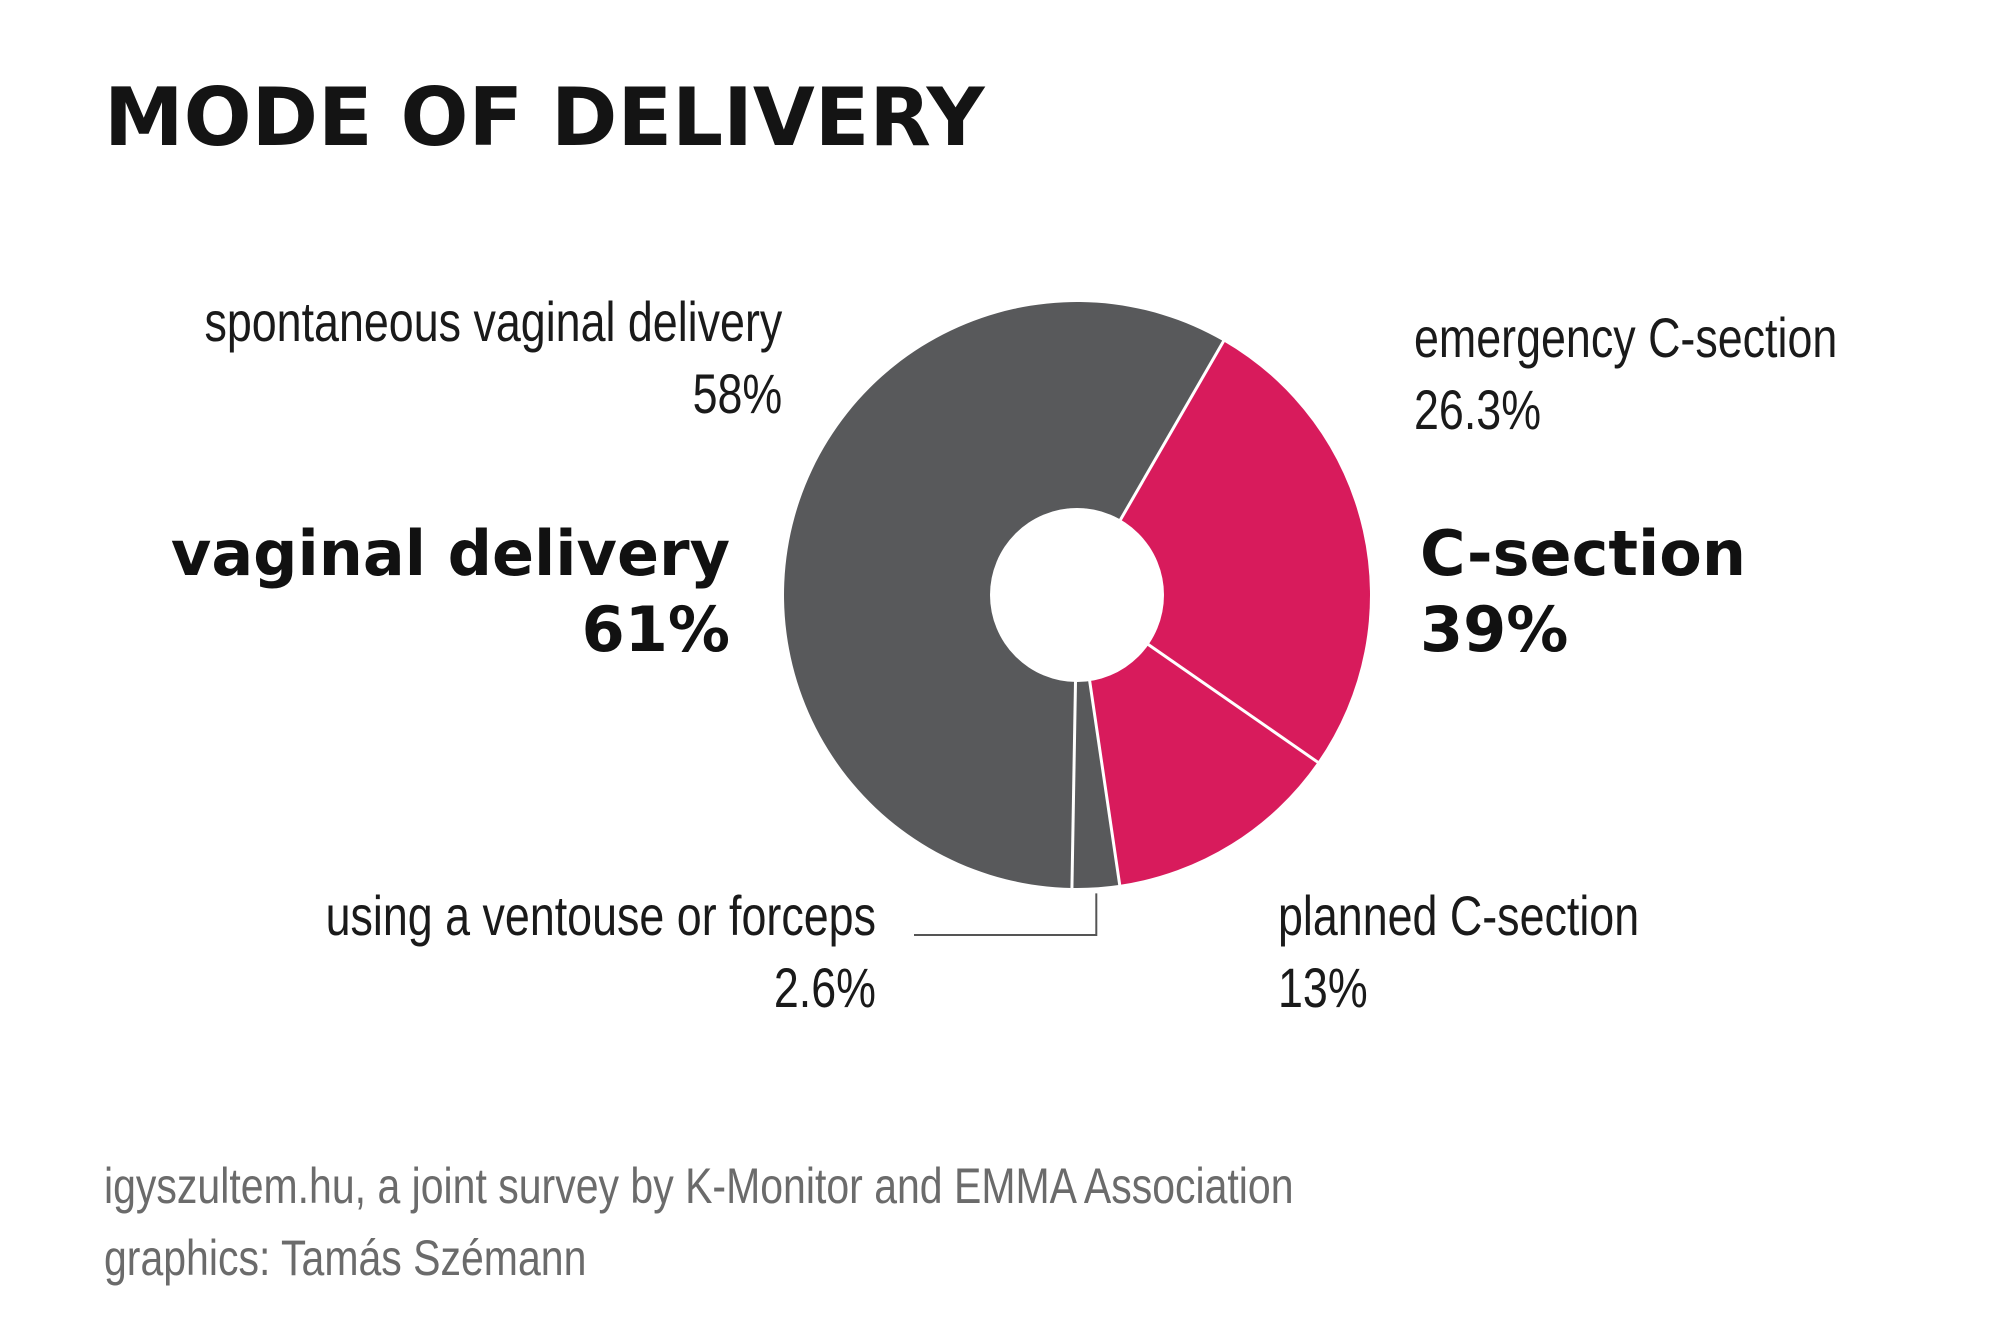 This screenshot has width=2000, height=1325. I want to click on ventouse-leader-line, so click(1006, 914).